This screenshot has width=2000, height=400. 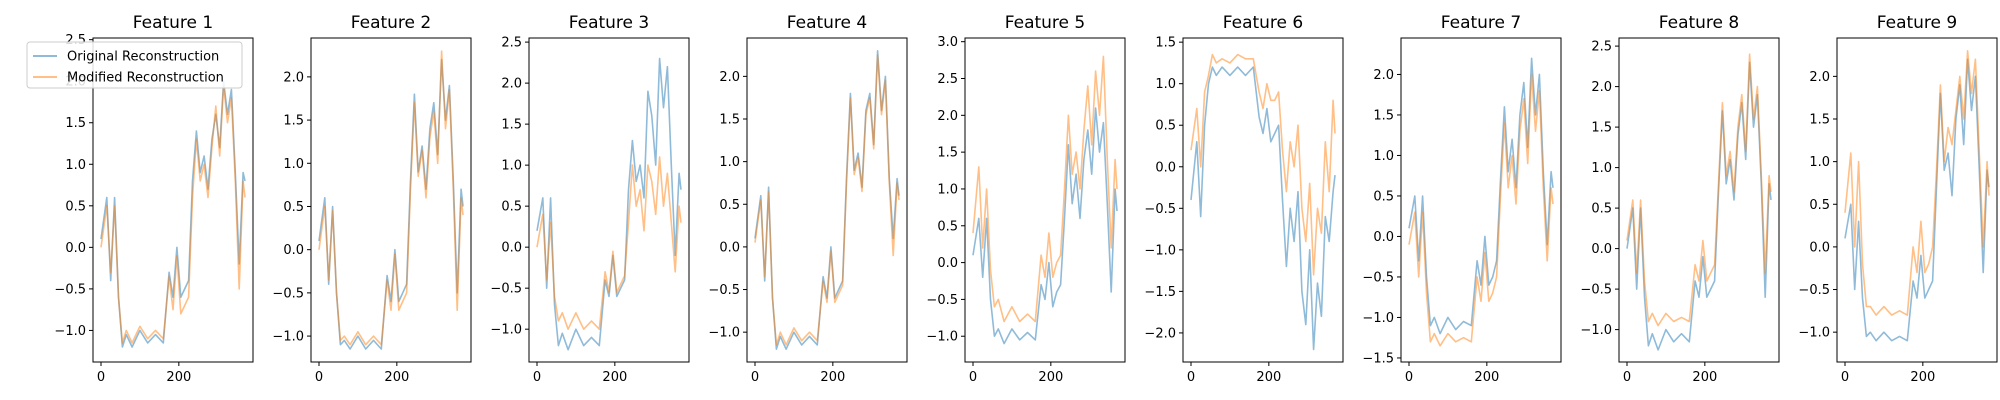 I want to click on subplot-7: Feature 7 −1.5 −1.0 −0.5 0.0 0.5 1.0 1.5 2.0 0 200, so click(x=1462, y=199).